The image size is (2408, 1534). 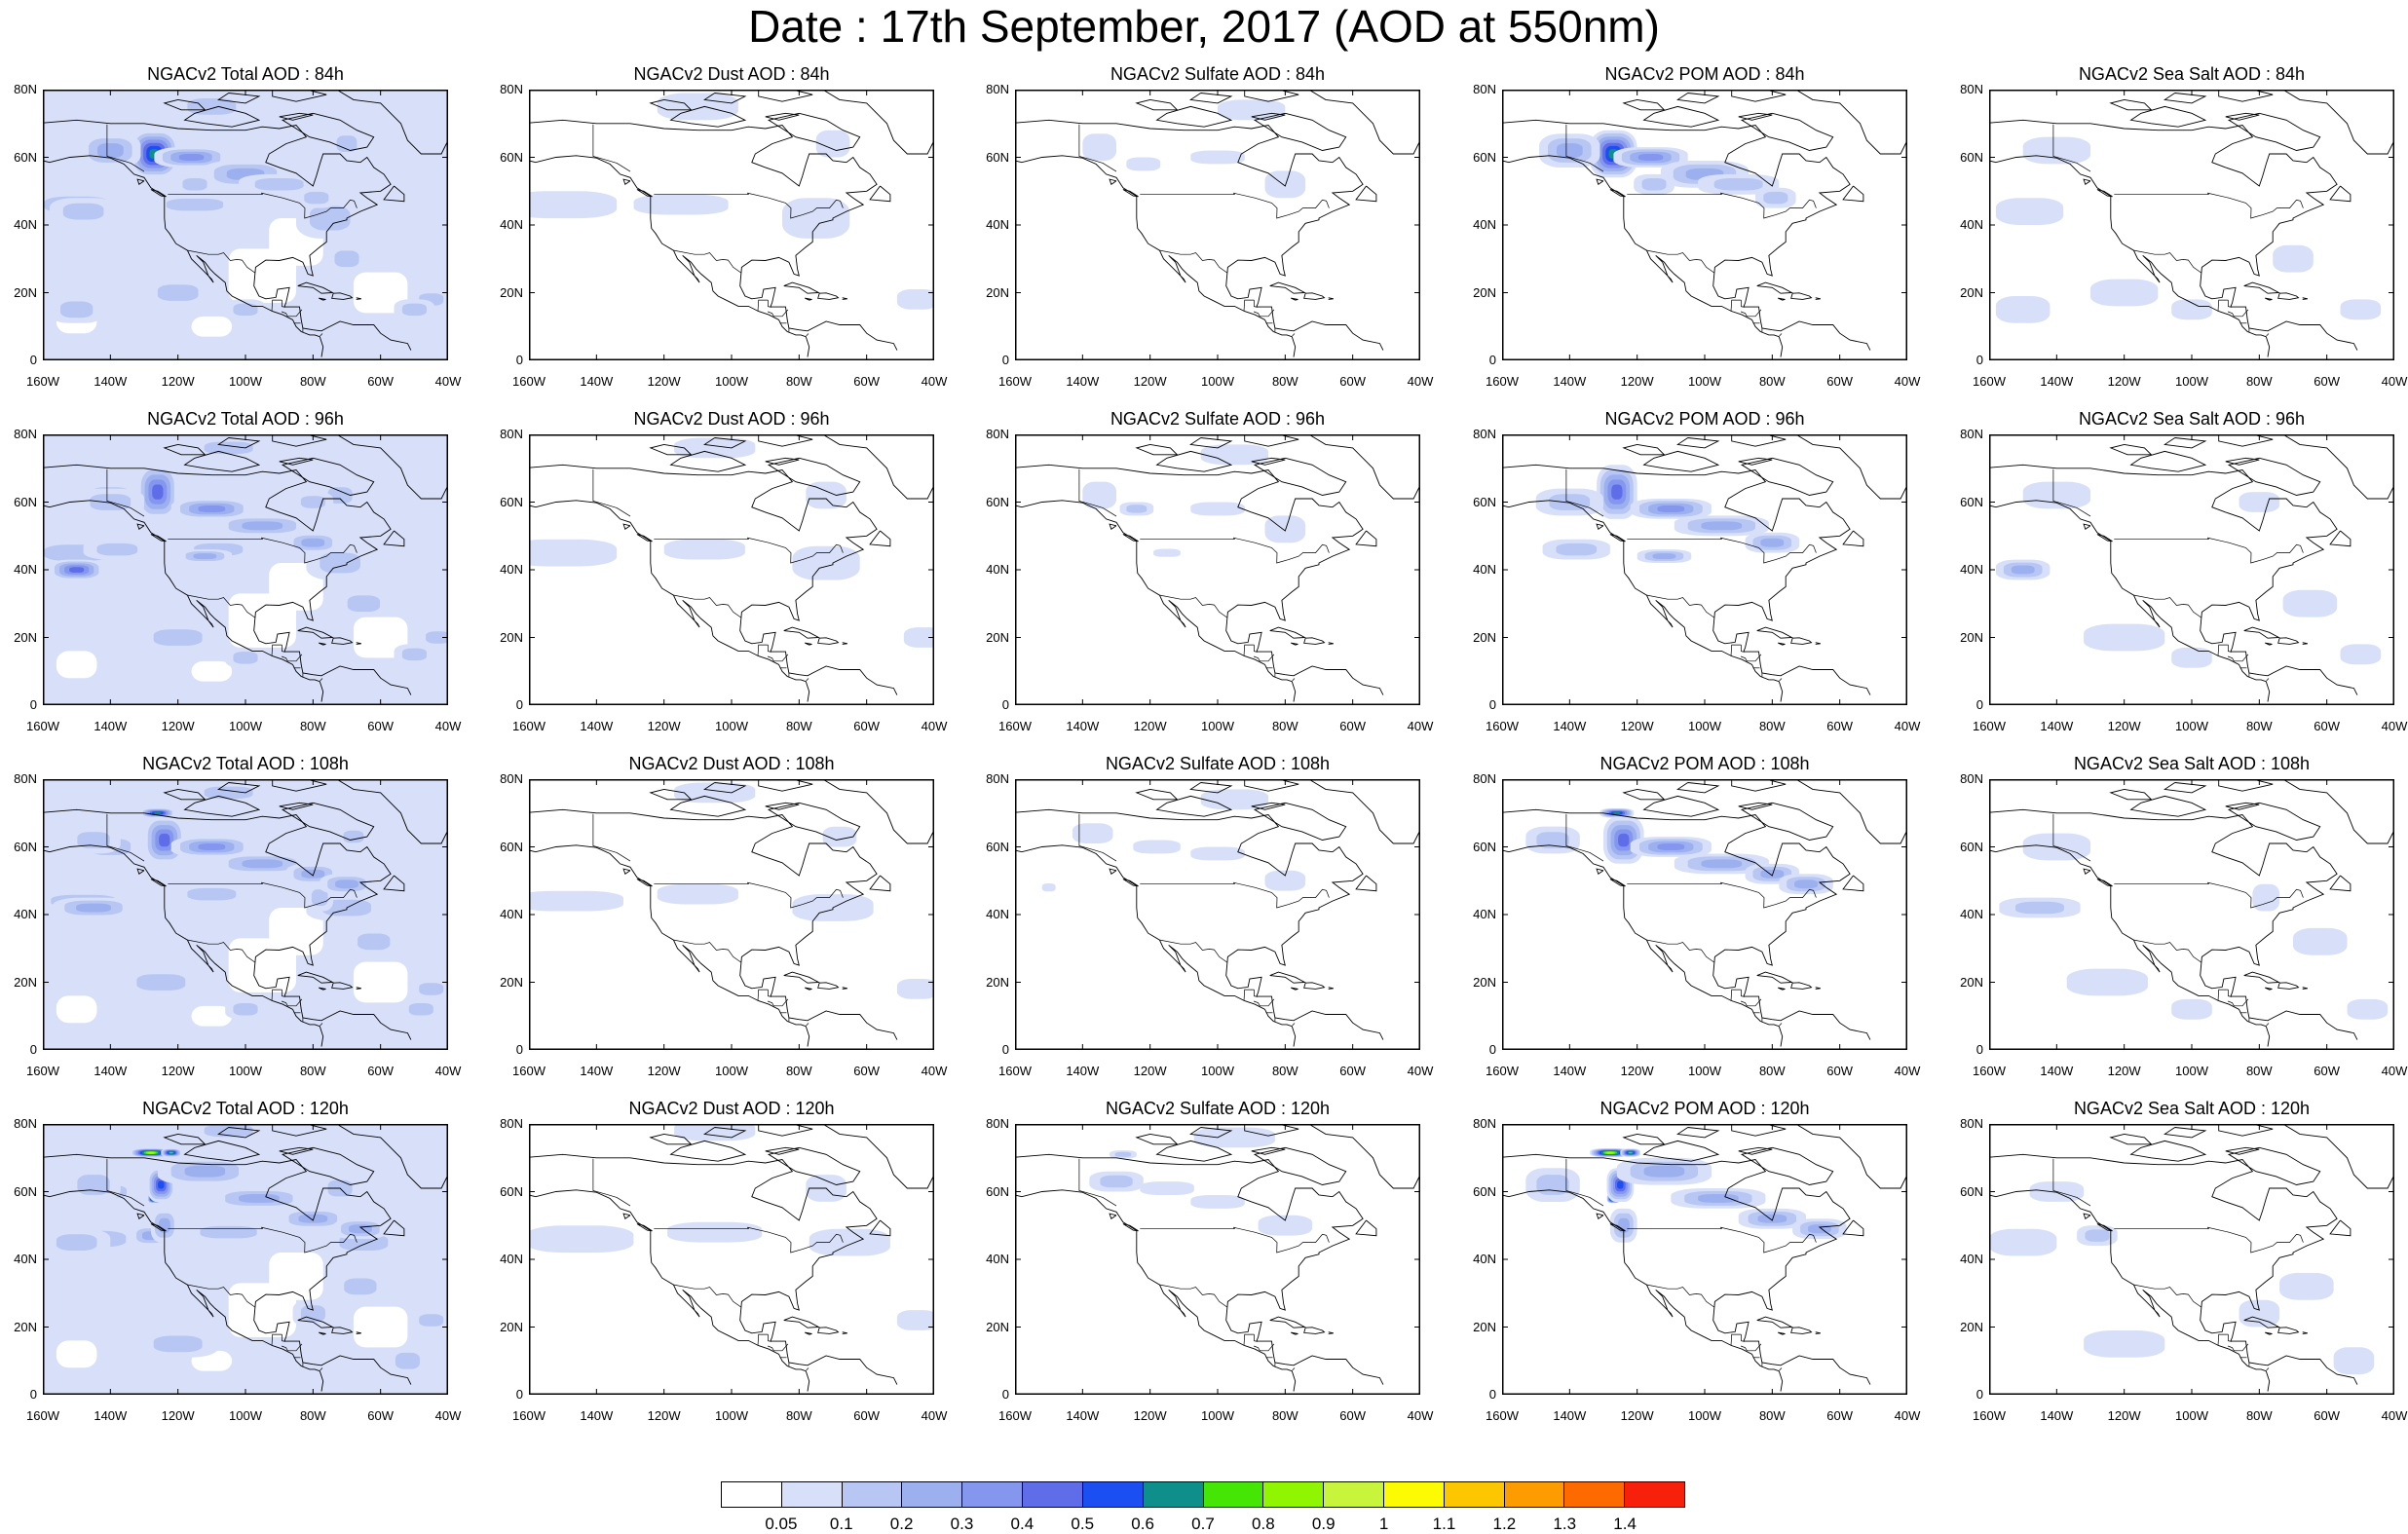 What do you see at coordinates (2192, 763) in the screenshot?
I see `panel-title: NGACv2 Sea Salt AOD : 108h` at bounding box center [2192, 763].